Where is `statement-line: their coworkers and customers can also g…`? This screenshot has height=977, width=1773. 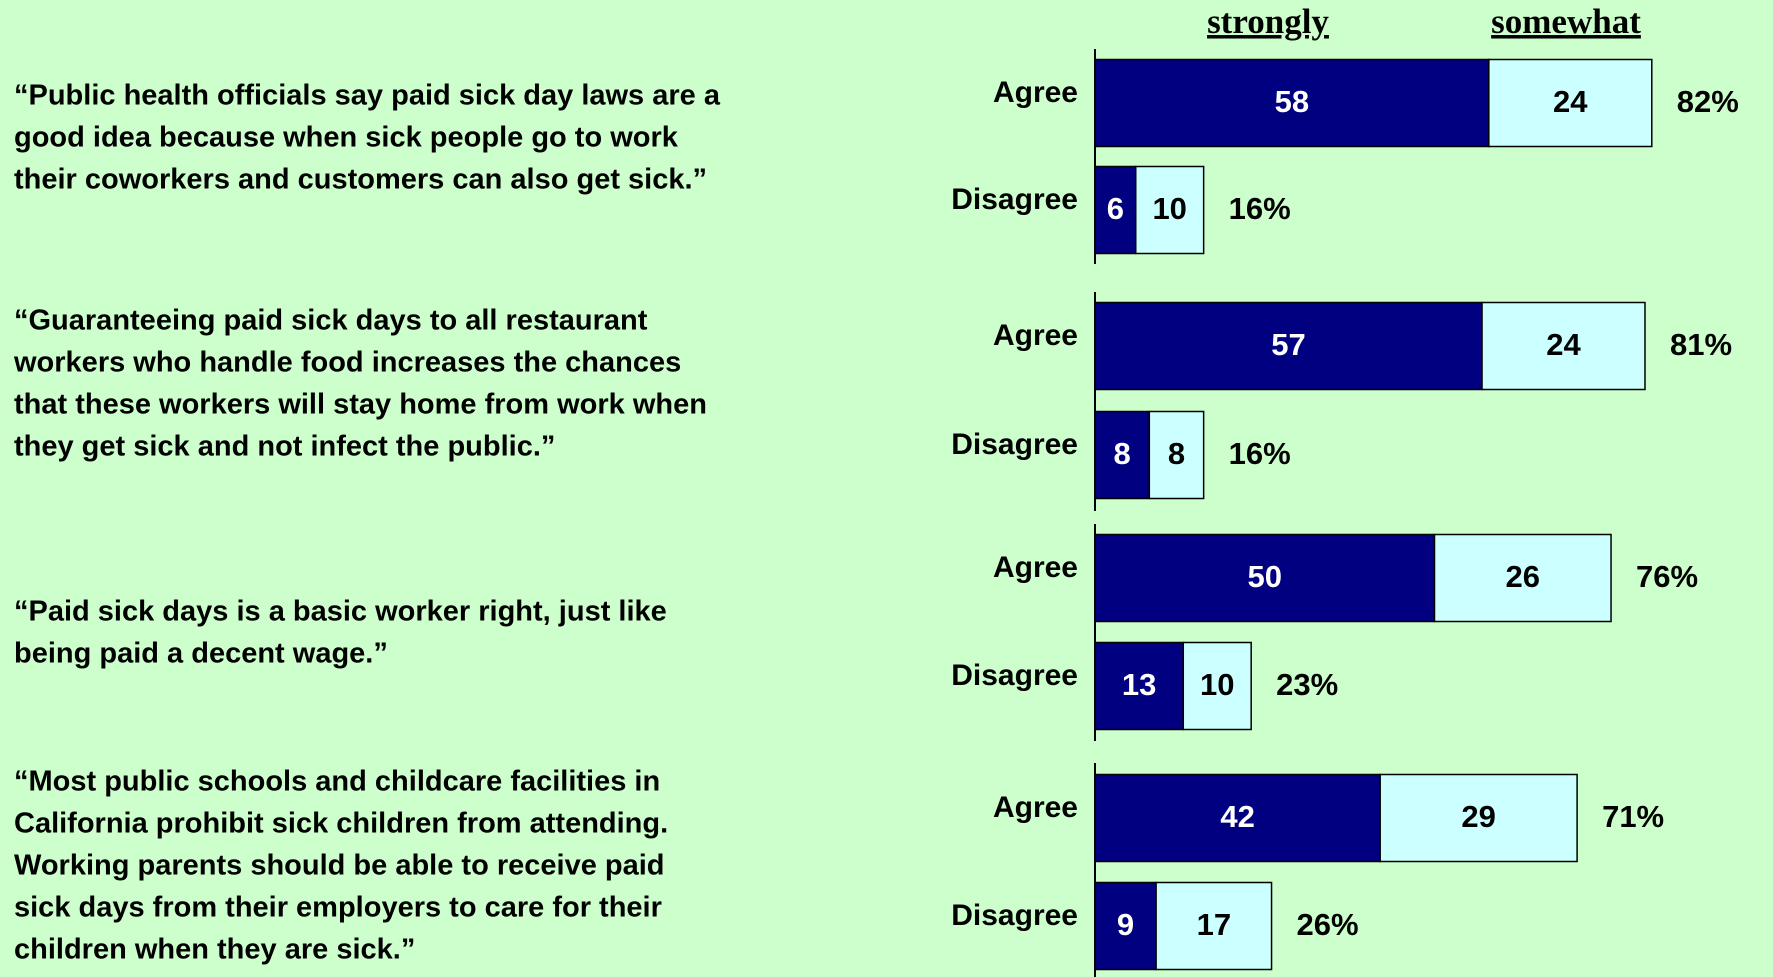 statement-line: their coworkers and customers can also g… is located at coordinates (360, 180).